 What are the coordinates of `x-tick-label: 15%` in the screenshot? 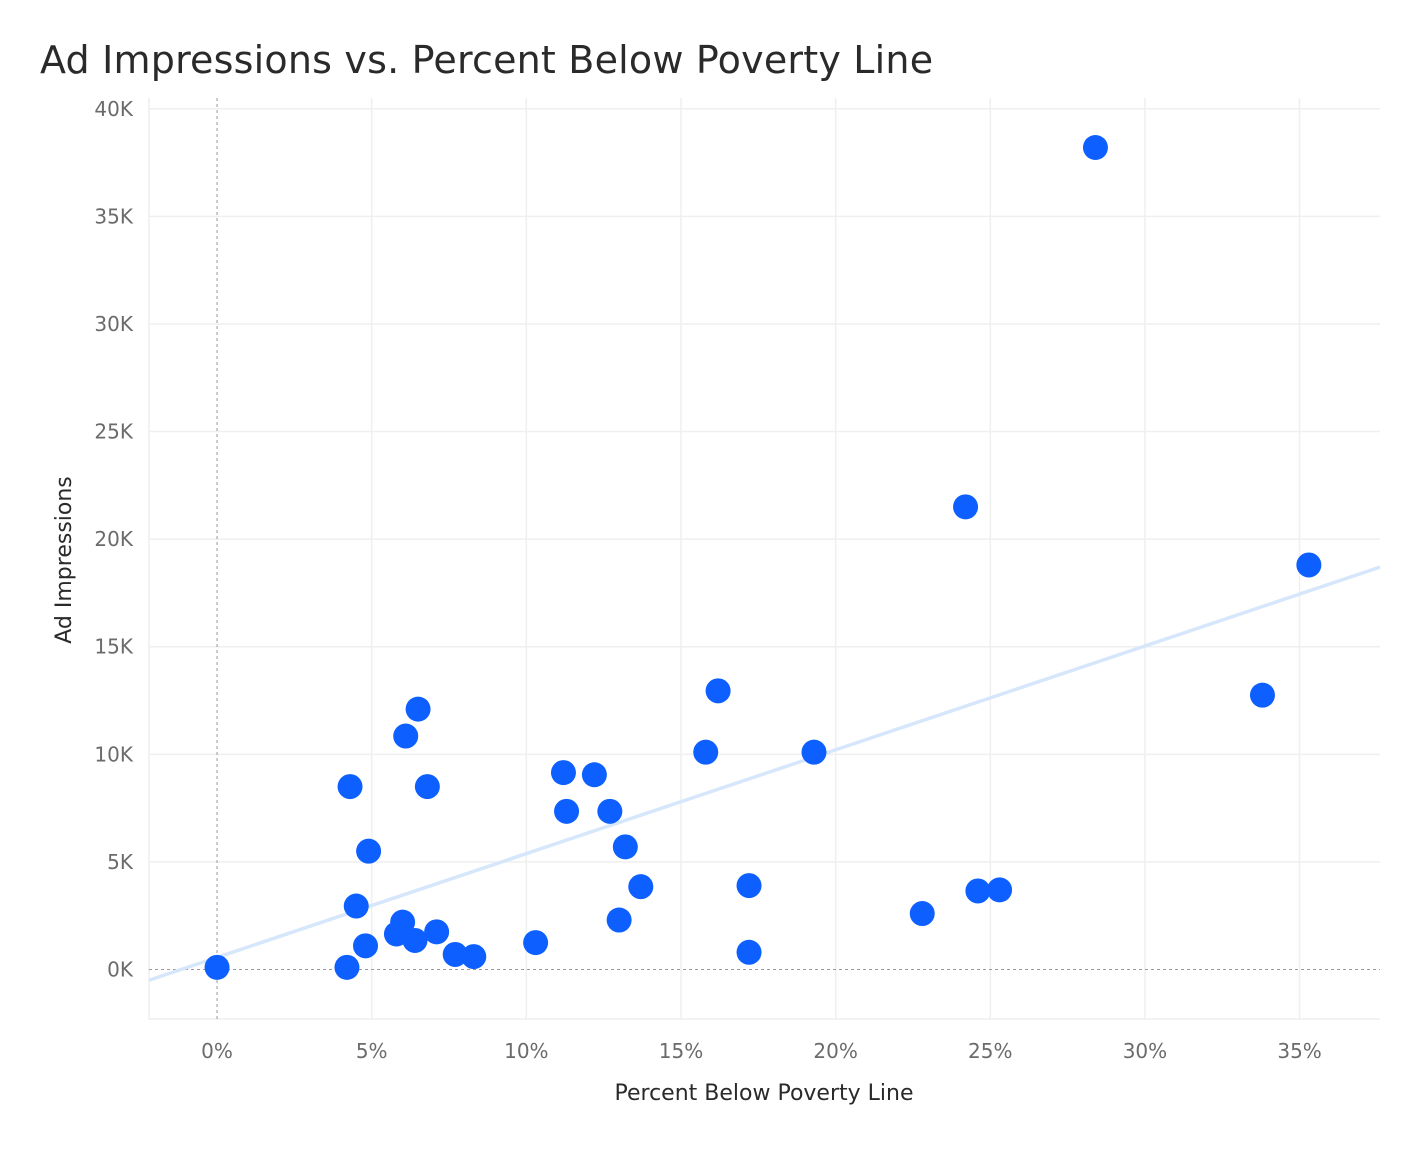 It's located at (681, 1051).